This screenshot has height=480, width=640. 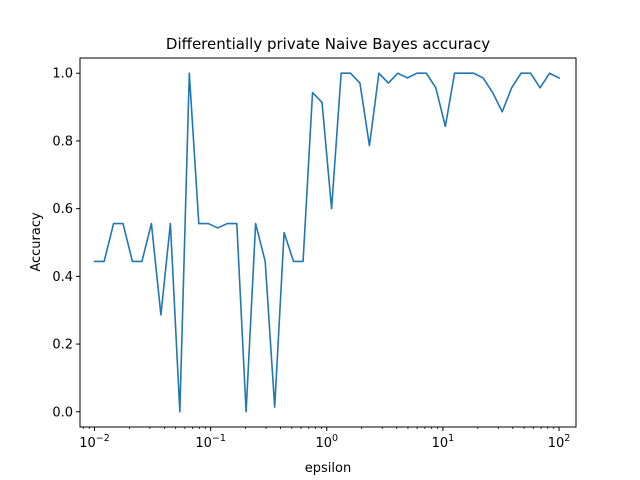 What do you see at coordinates (443, 442) in the screenshot?
I see `x-tick-label: 10¹` at bounding box center [443, 442].